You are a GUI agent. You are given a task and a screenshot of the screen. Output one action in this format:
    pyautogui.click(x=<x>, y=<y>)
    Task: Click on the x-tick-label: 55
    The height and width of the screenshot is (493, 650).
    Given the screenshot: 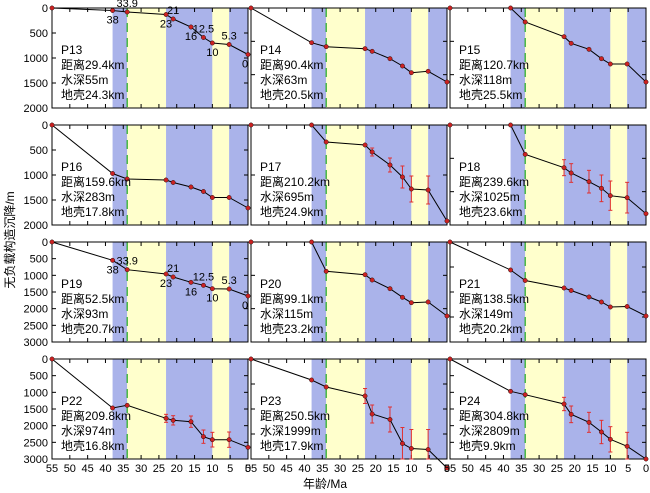 What is the action you would take?
    pyautogui.click(x=450, y=469)
    